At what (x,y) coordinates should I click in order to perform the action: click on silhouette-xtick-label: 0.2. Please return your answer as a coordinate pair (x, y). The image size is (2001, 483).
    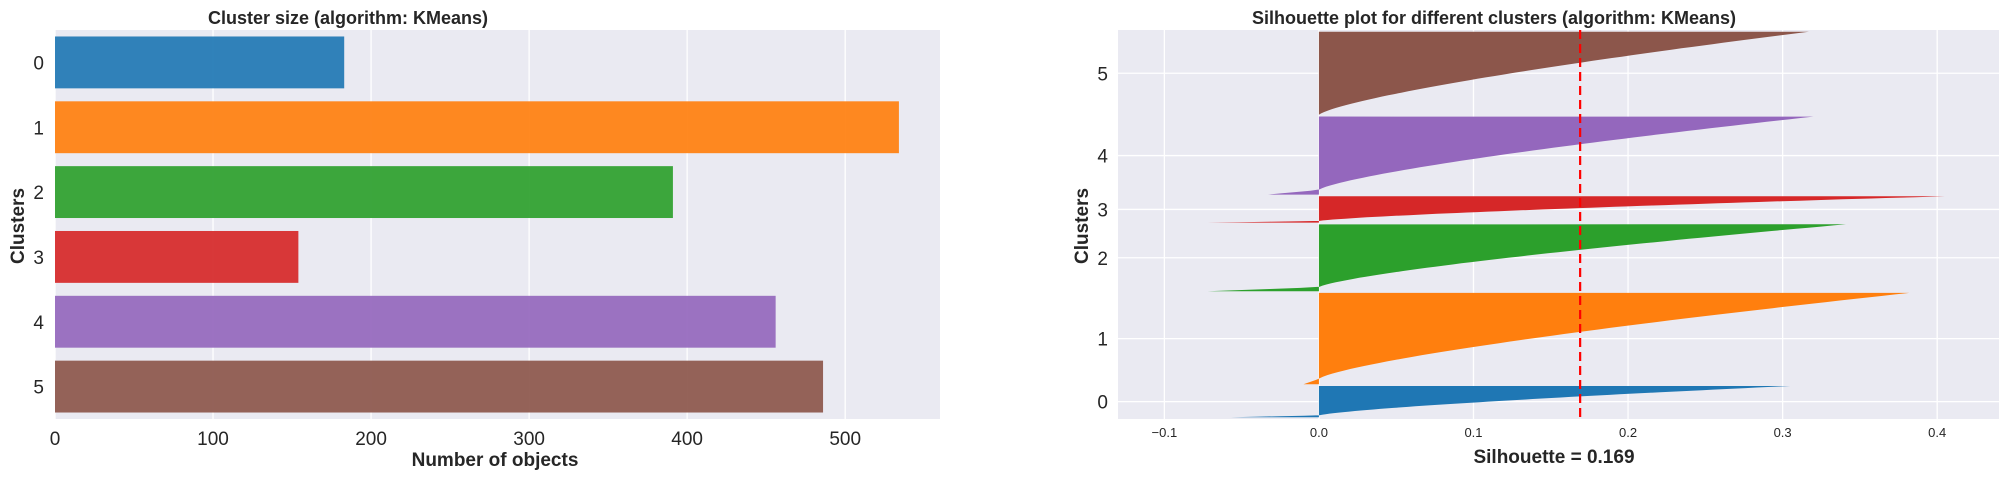
    Looking at the image, I should click on (1628, 432).